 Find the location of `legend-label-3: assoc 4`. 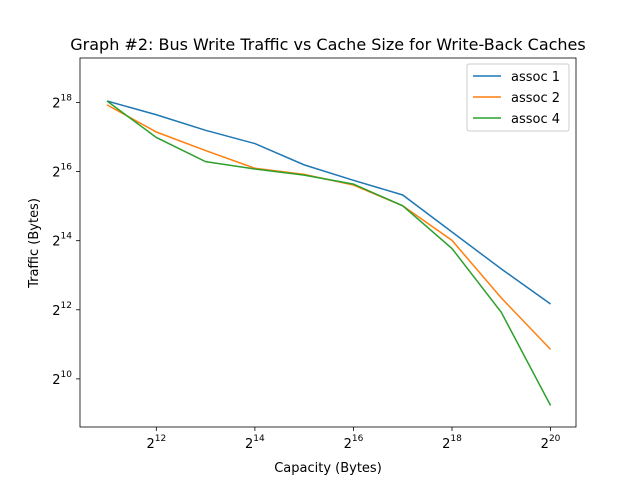

legend-label-3: assoc 4 is located at coordinates (535, 119).